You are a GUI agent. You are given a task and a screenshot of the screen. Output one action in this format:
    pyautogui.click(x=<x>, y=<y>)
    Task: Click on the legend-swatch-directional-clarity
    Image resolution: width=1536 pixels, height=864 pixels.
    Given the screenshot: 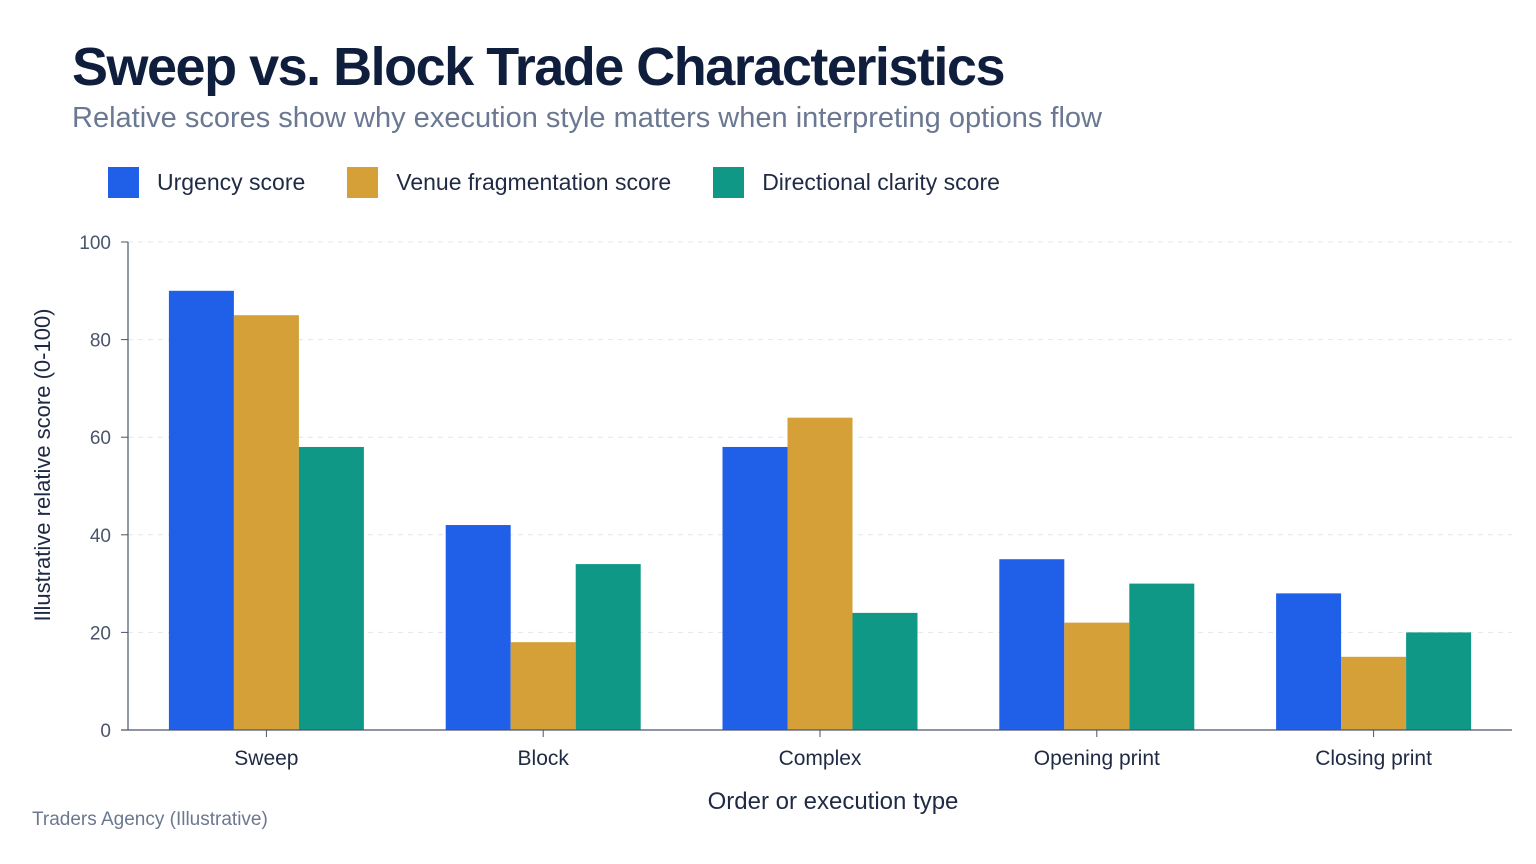 What is the action you would take?
    pyautogui.click(x=729, y=182)
    